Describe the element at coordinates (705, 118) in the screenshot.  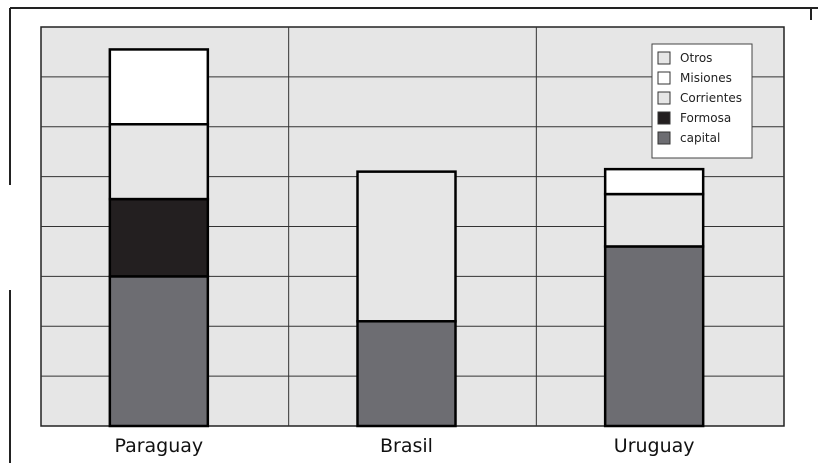
I see `legend-label-formosa: Formosa` at that location.